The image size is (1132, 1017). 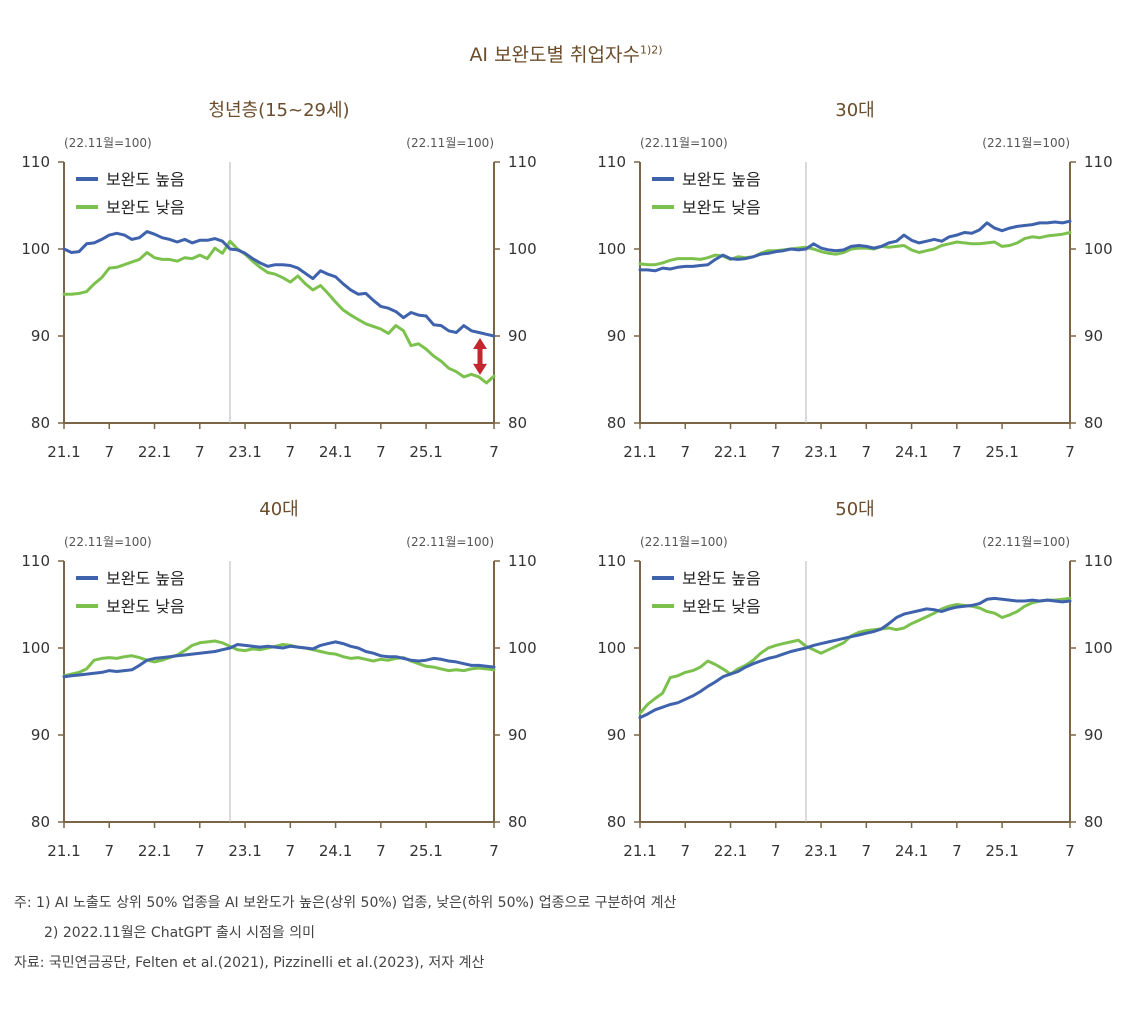 What do you see at coordinates (480, 343) in the screenshot?
I see `gap-arrow-head-up` at bounding box center [480, 343].